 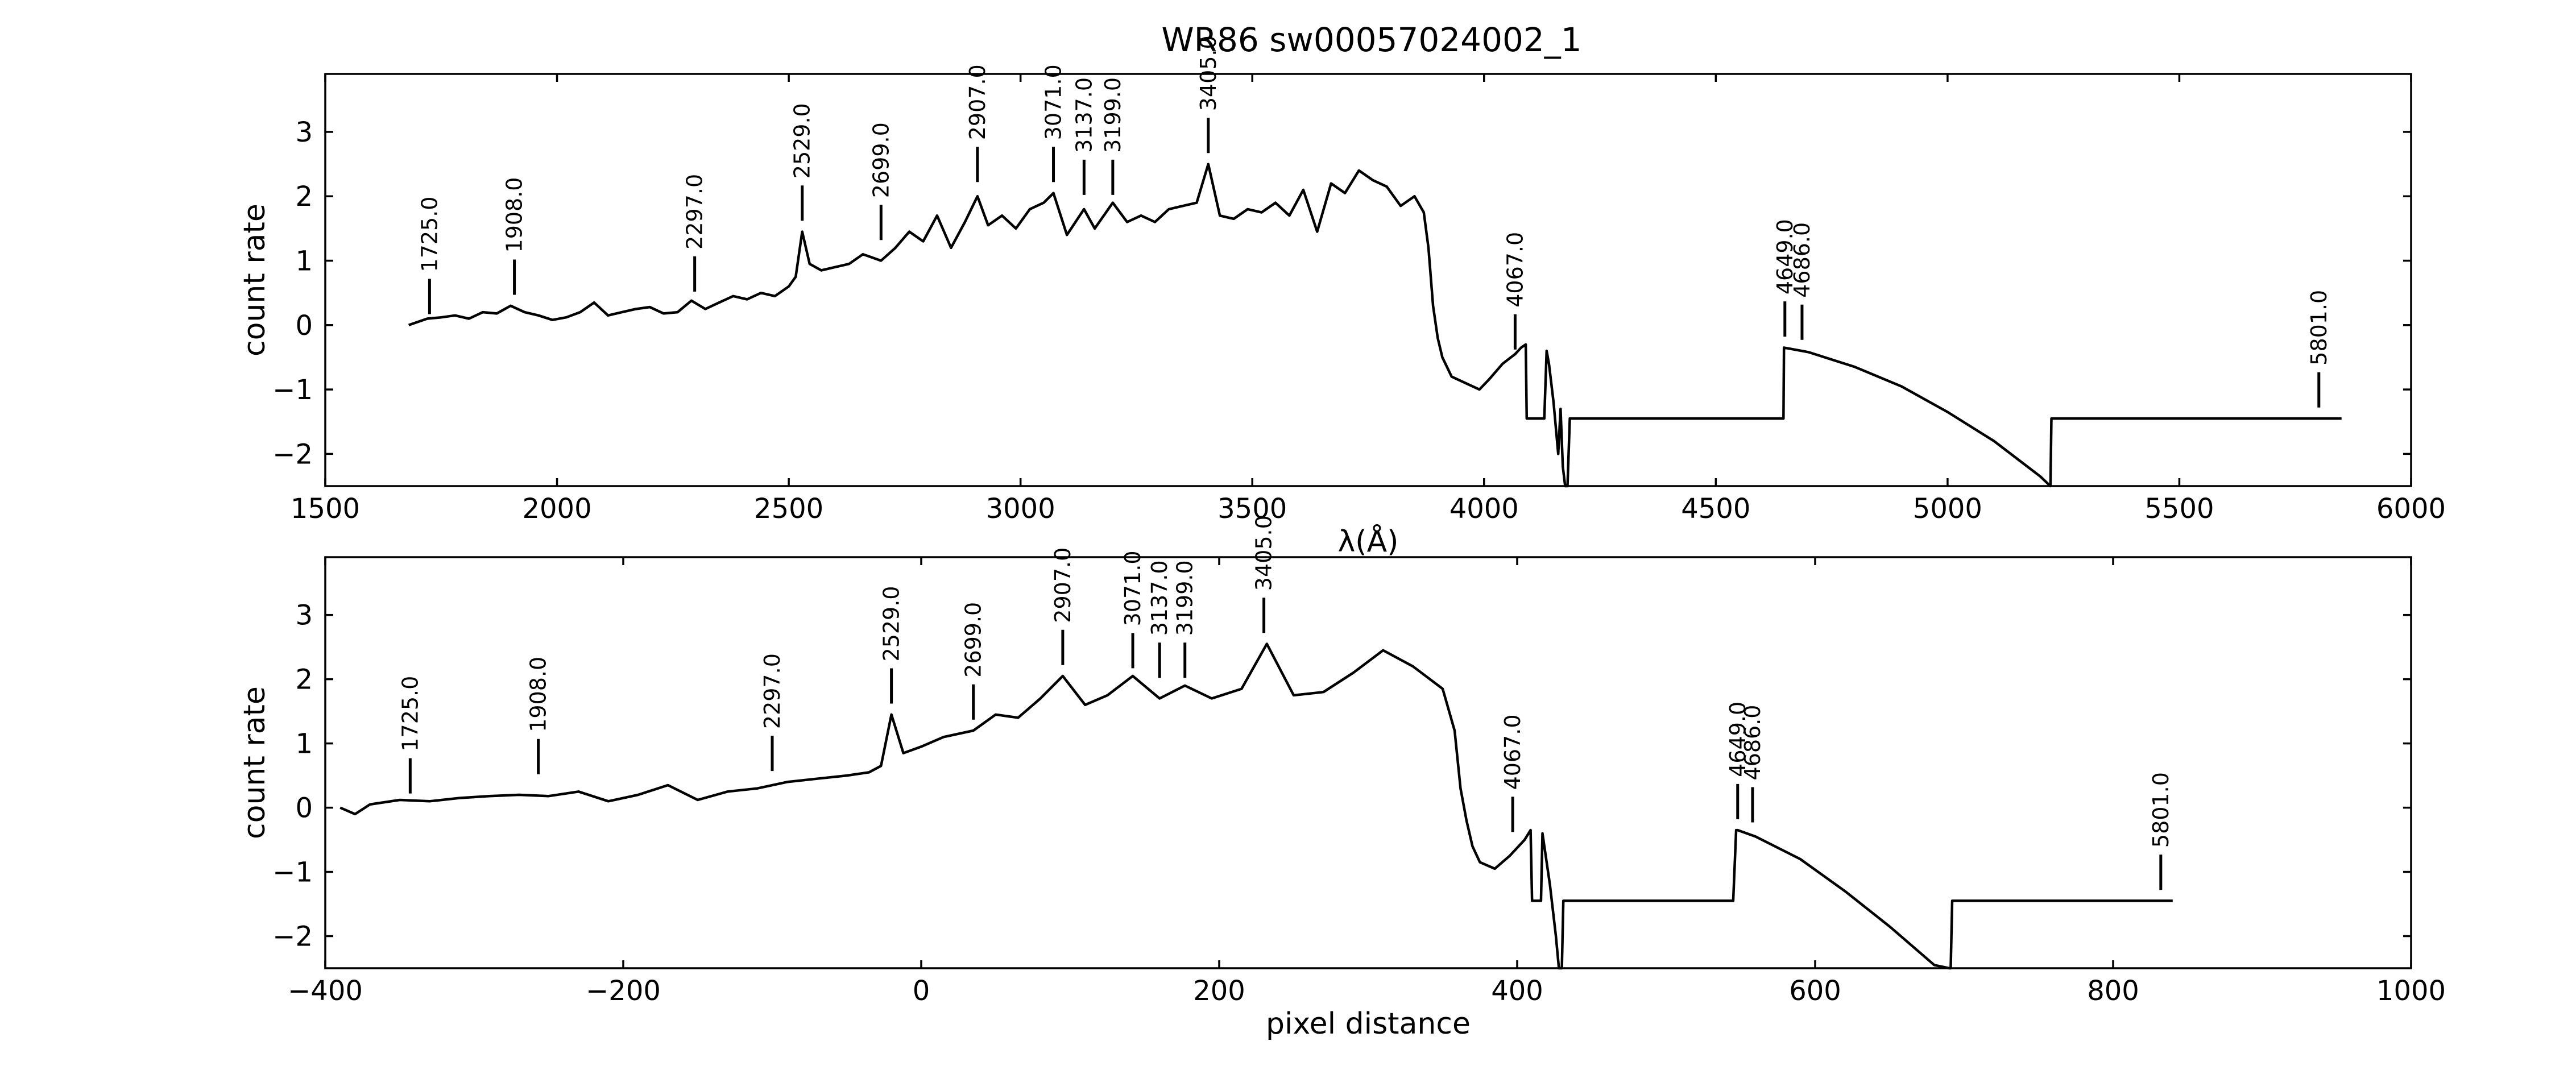 What do you see at coordinates (1368, 541) in the screenshot?
I see `x-axis-label: λ(Å)` at bounding box center [1368, 541].